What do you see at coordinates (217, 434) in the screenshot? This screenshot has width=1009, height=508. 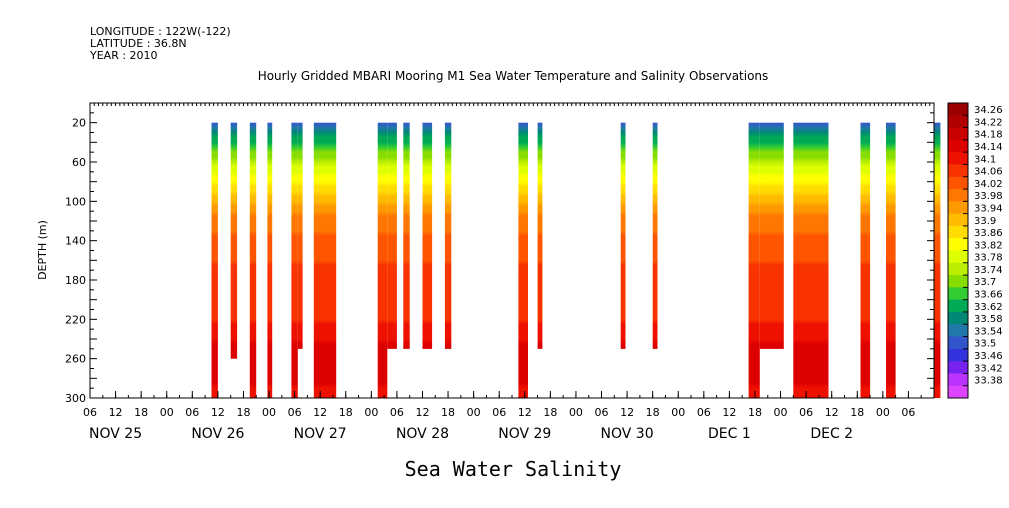 I see `x-date-label: NOV 26` at bounding box center [217, 434].